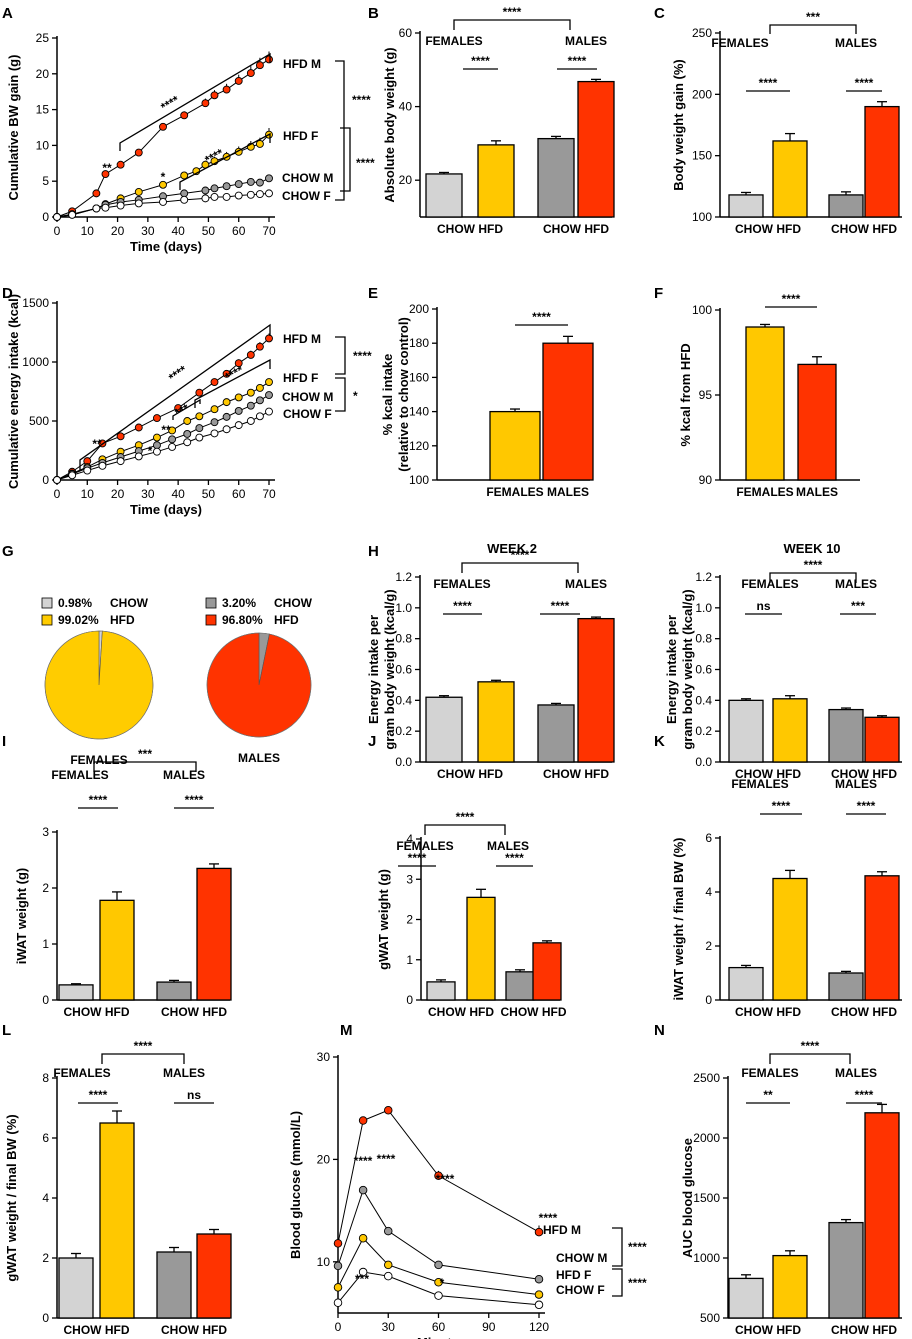 This screenshot has width=912, height=1339. I want to click on y-tick-label: 100, so click(702, 217).